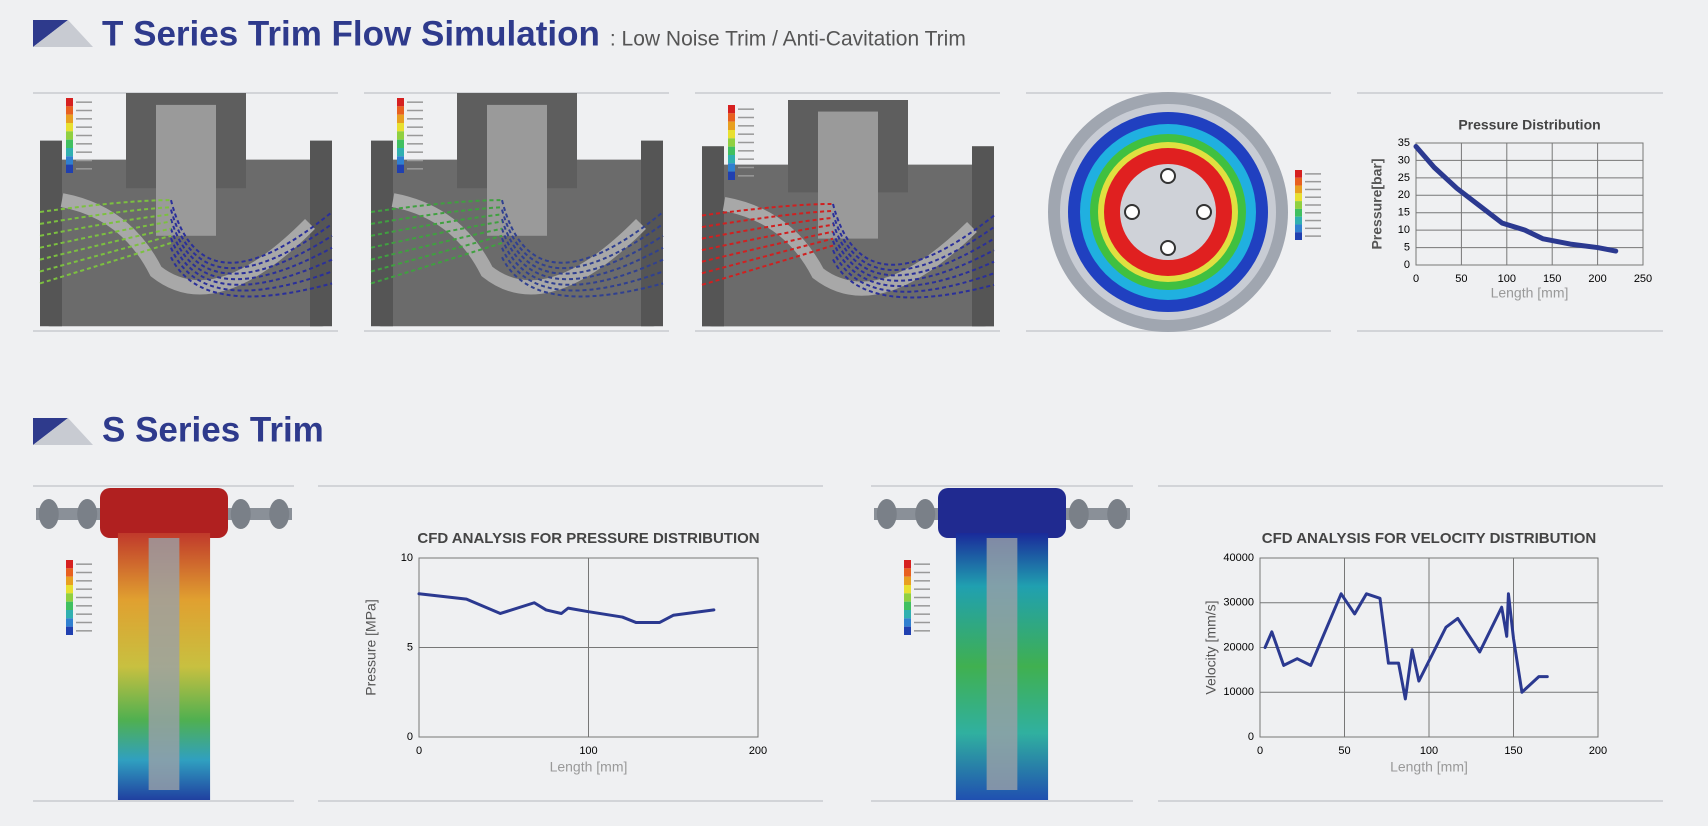  I want to click on valve-stem, so click(848, 175).